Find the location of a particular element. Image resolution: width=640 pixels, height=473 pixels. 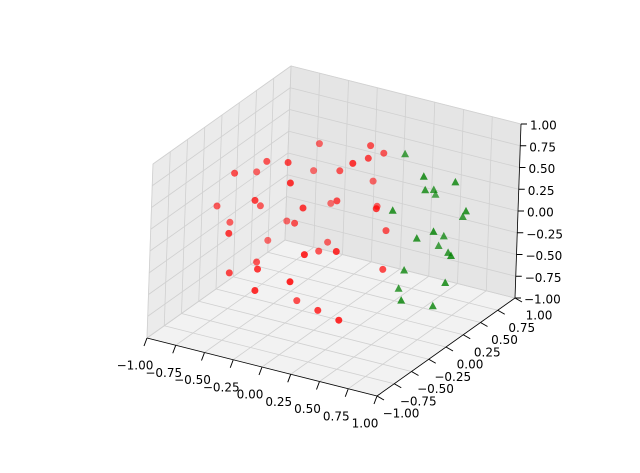

x-tick-label: −1.00 is located at coordinates (135, 366).